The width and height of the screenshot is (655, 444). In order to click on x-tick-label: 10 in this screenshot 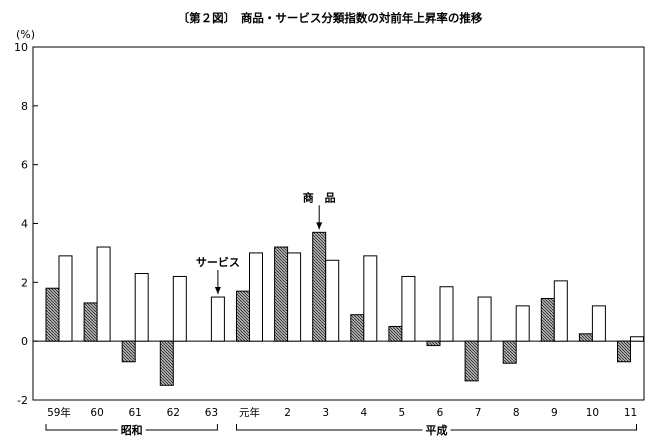, I will do `click(592, 413)`.